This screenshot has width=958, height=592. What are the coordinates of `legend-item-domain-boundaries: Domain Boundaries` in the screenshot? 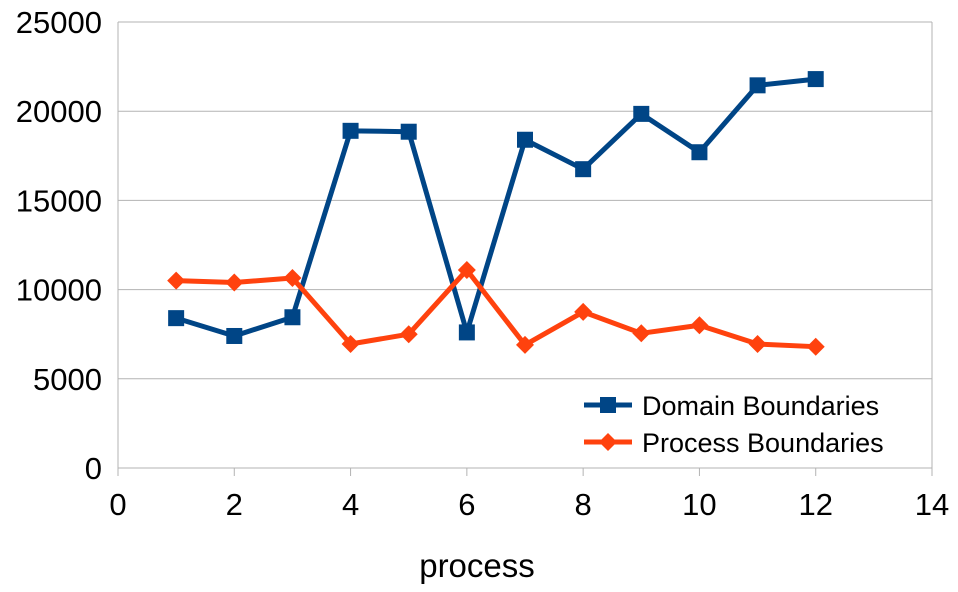 It's located at (731, 406).